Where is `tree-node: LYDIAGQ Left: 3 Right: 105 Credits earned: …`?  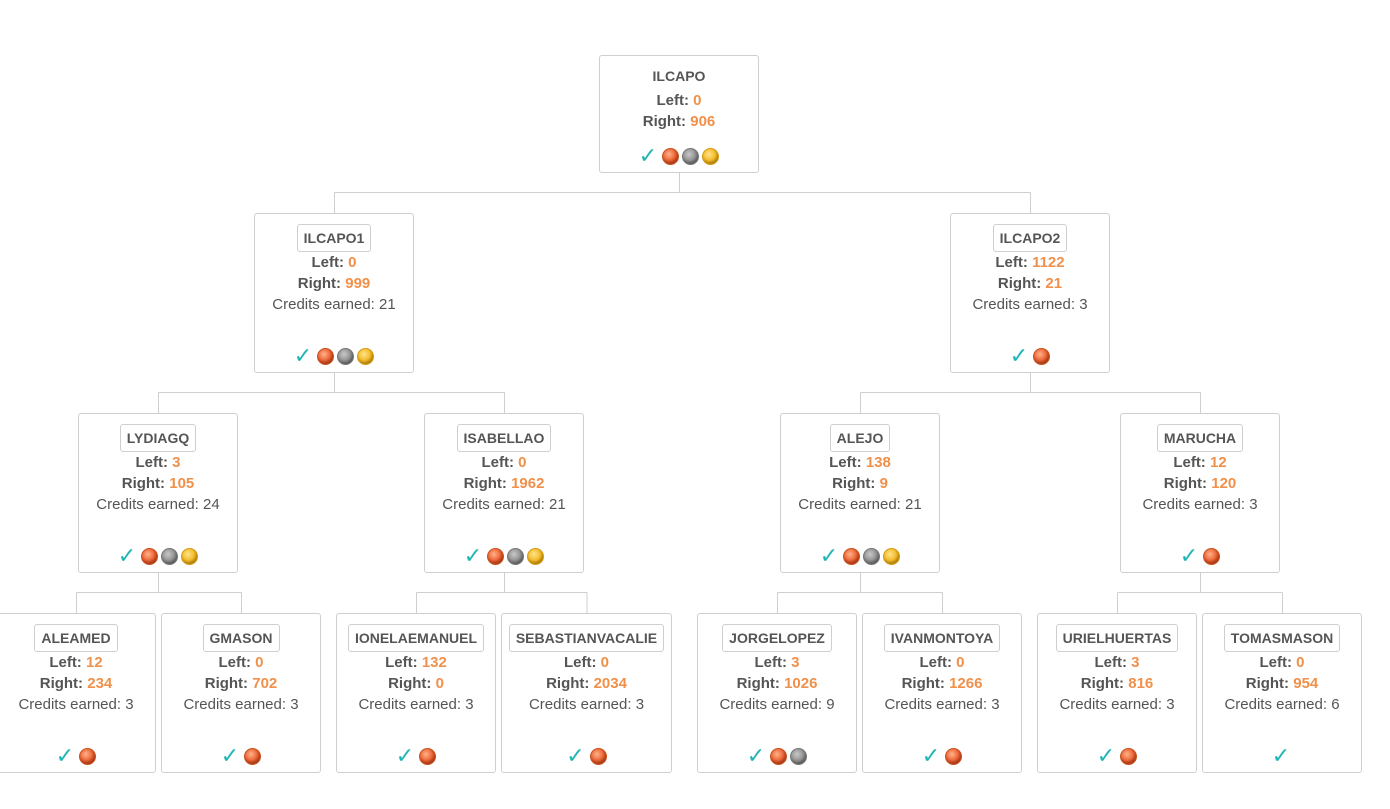
tree-node: LYDIAGQ Left: 3 Right: 105 Credits earned: … is located at coordinates (158, 493).